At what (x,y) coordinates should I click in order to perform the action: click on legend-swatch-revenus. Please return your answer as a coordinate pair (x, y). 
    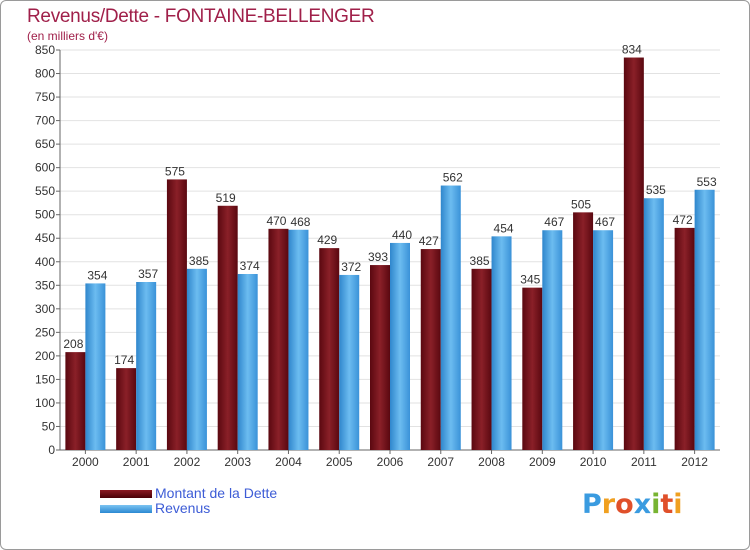
    Looking at the image, I should click on (126, 509).